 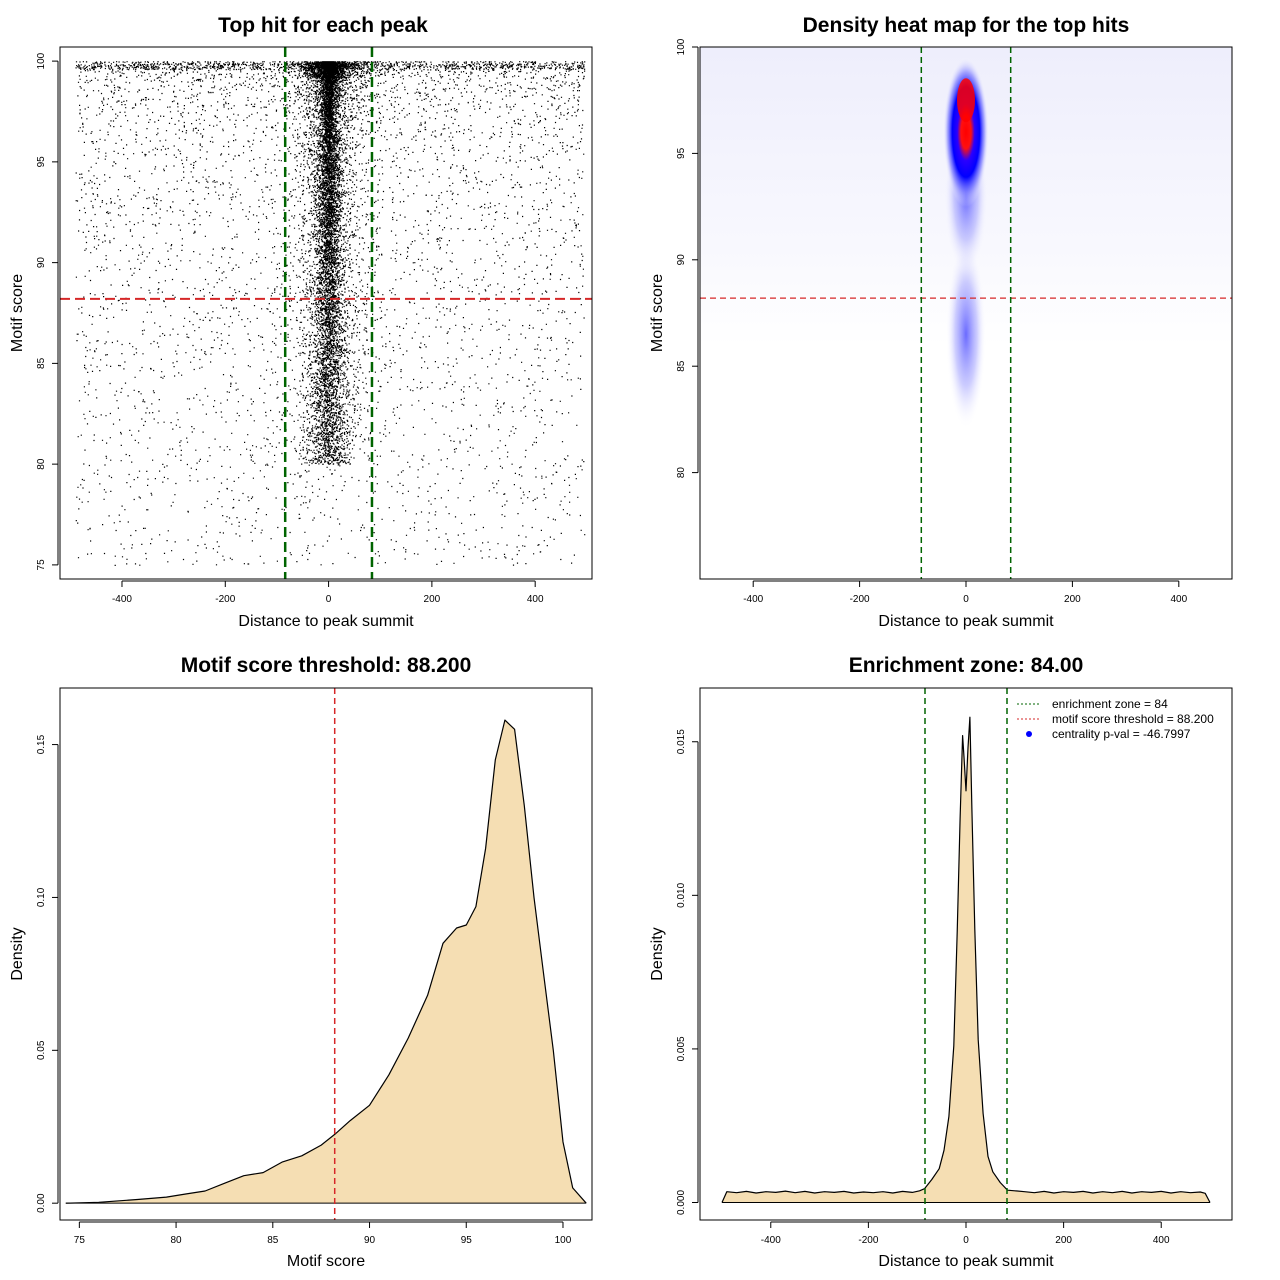 I want to click on score-density-y-tick-label: 0.10, so click(x=41, y=897).